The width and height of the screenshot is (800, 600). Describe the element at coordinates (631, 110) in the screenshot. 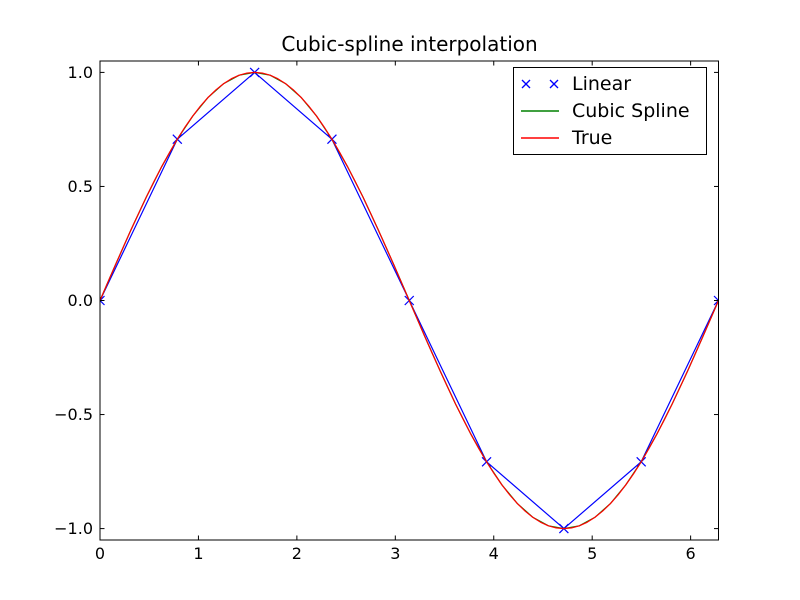

I see `legend-label-cubic-spline: Cubic Spline` at that location.